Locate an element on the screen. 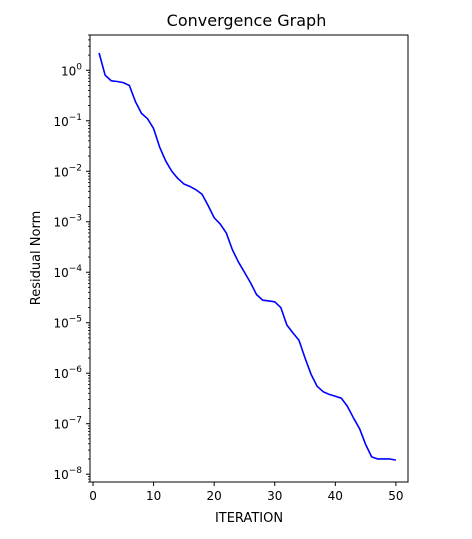 Image resolution: width=472 pixels, height=539 pixels. y-tick-label: 10⁻⁴ is located at coordinates (67, 272).